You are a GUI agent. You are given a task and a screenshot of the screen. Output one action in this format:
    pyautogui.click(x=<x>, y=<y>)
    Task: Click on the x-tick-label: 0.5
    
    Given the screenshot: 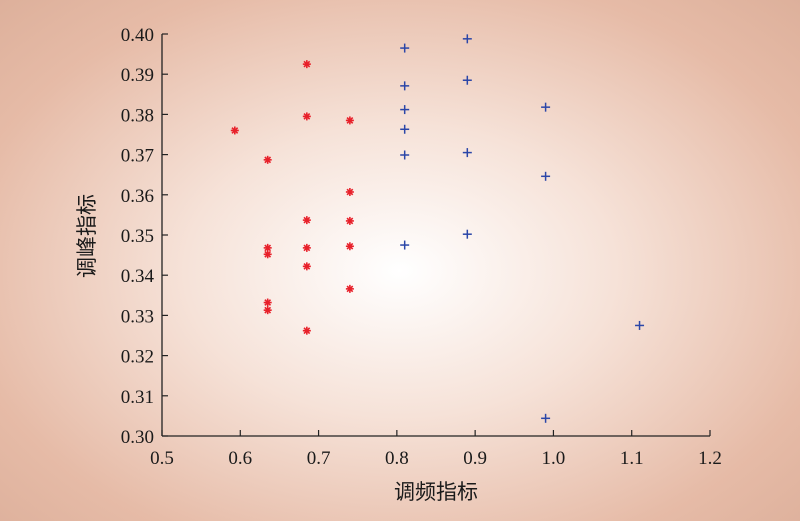 What is the action you would take?
    pyautogui.click(x=162, y=458)
    